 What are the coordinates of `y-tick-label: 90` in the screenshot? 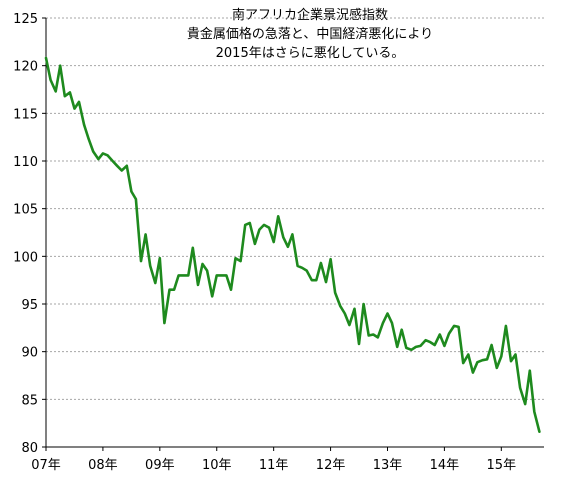 It's located at (29, 353).